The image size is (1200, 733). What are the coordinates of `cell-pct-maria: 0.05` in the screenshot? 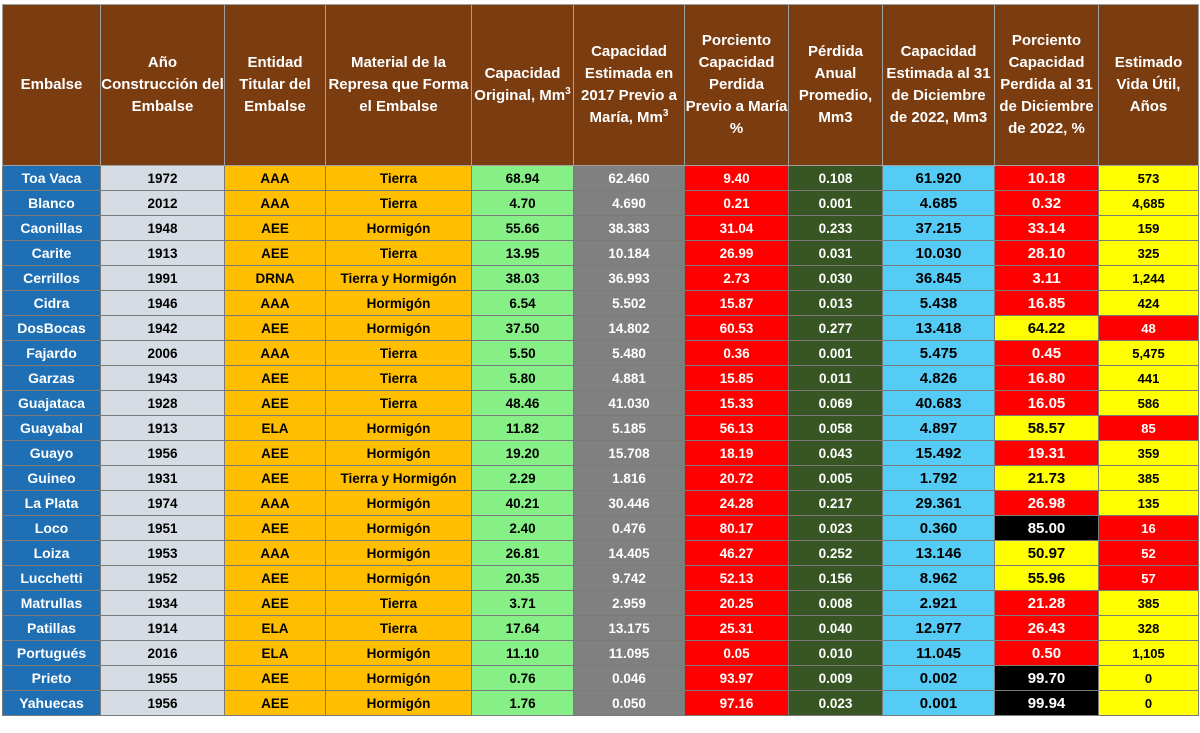 It's located at (736, 653).